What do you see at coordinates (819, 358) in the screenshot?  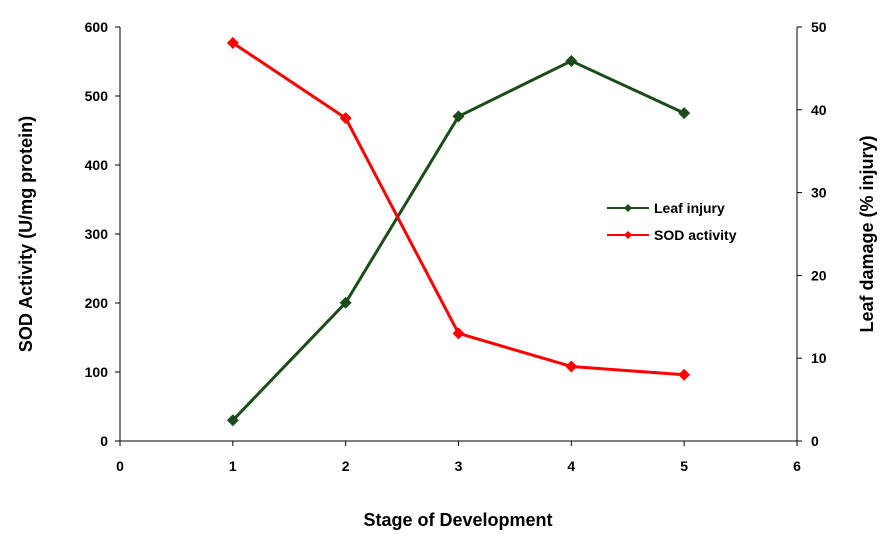 I see `y-right-tick-label: 10` at bounding box center [819, 358].